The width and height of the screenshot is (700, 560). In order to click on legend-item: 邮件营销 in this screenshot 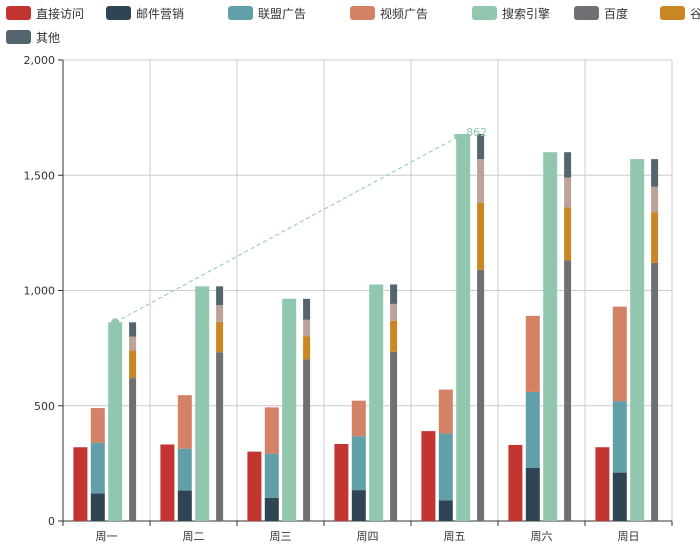, I will do `click(145, 13)`.